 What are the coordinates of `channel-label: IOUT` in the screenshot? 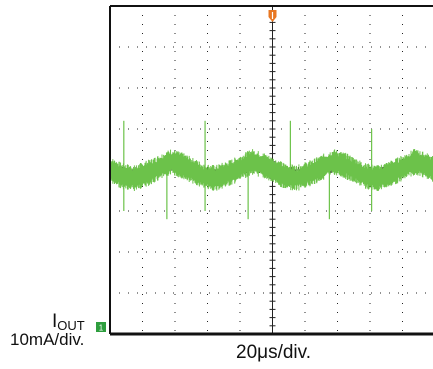 It's located at (68, 324).